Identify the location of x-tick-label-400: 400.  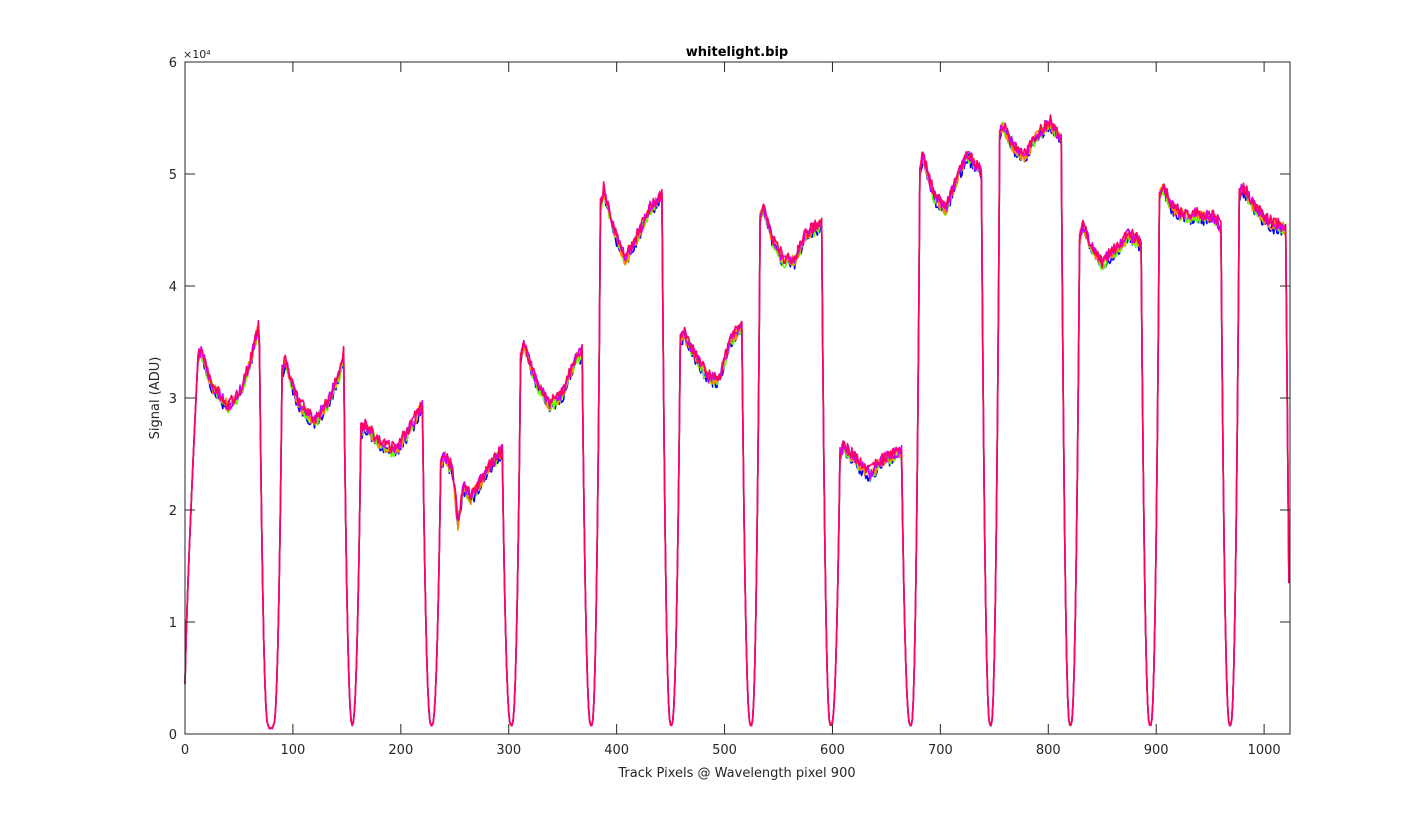
(616, 750).